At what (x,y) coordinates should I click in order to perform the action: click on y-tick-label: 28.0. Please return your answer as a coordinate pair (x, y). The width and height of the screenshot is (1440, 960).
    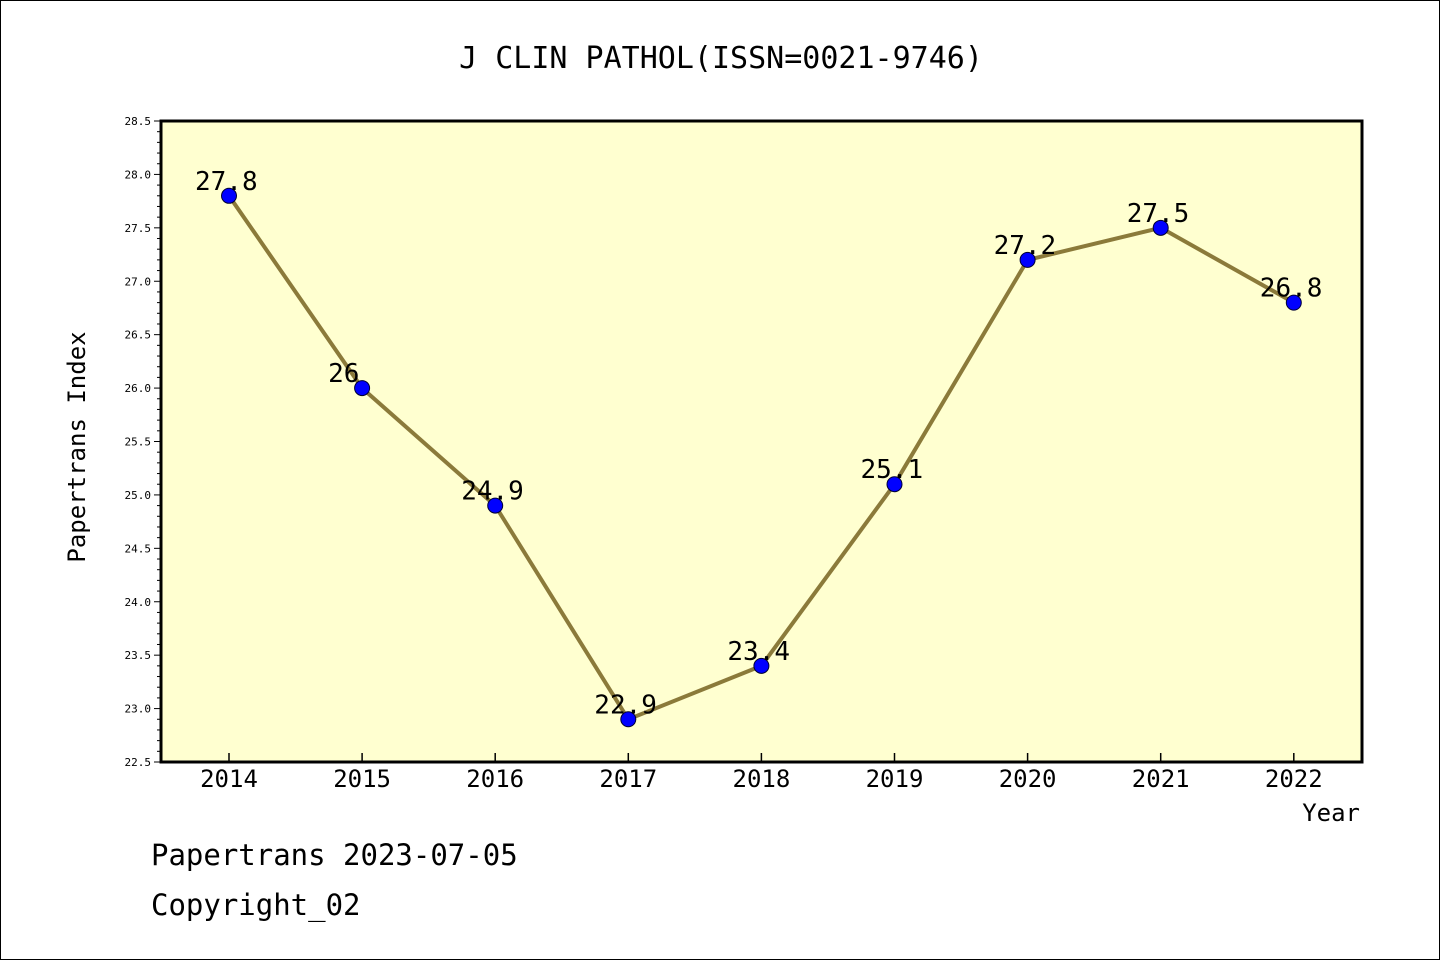
    Looking at the image, I should click on (138, 174).